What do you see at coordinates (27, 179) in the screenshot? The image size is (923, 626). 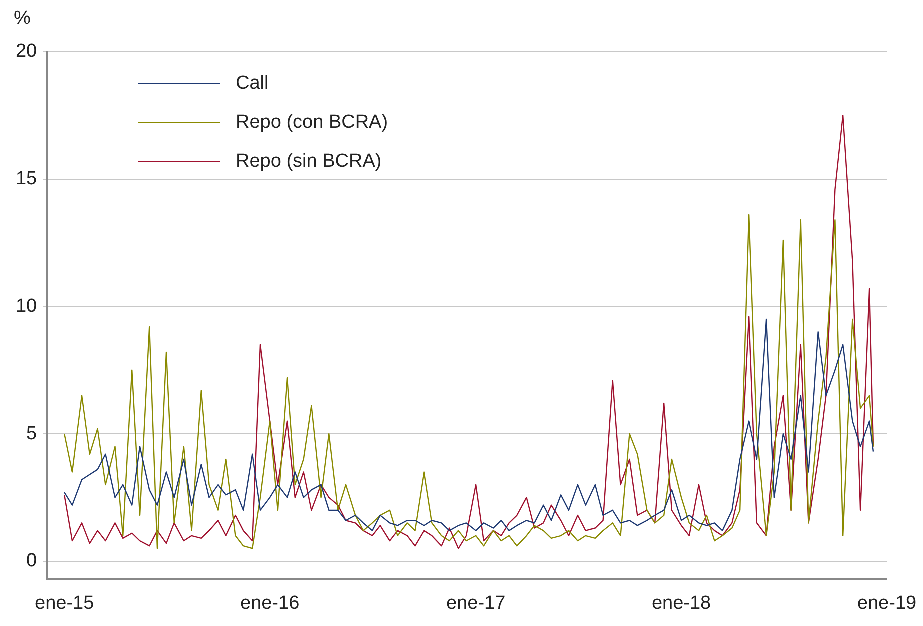 I see `y-tick-label: 15` at bounding box center [27, 179].